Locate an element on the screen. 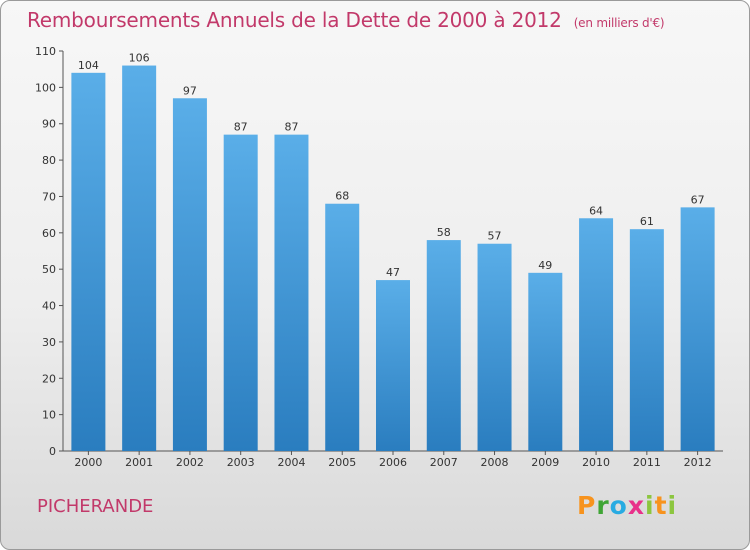  bar-value-label: 67 is located at coordinates (698, 199).